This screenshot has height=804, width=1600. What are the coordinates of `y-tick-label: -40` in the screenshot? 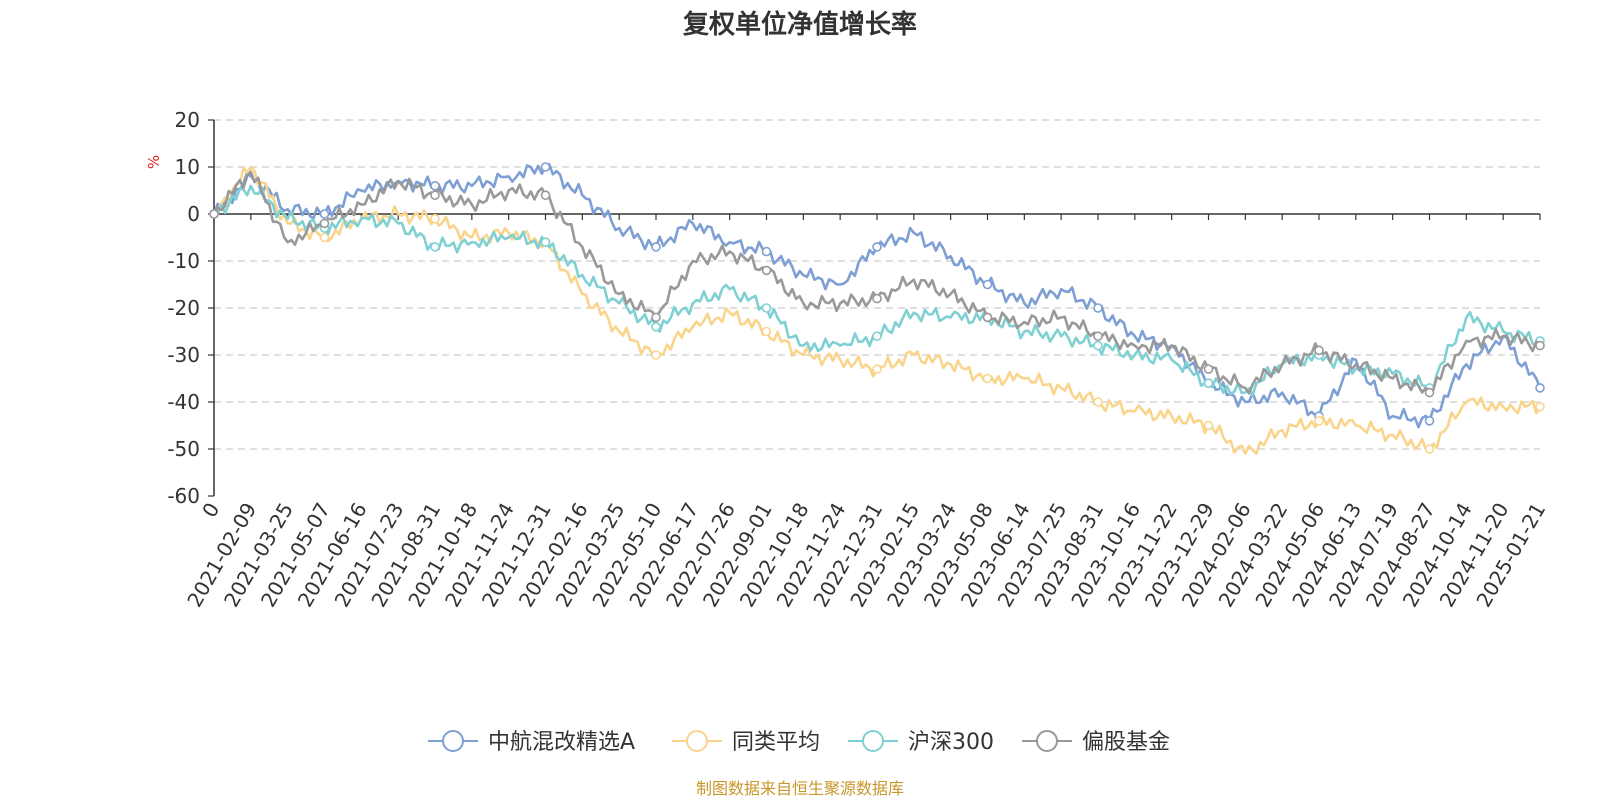 It's located at (183, 402).